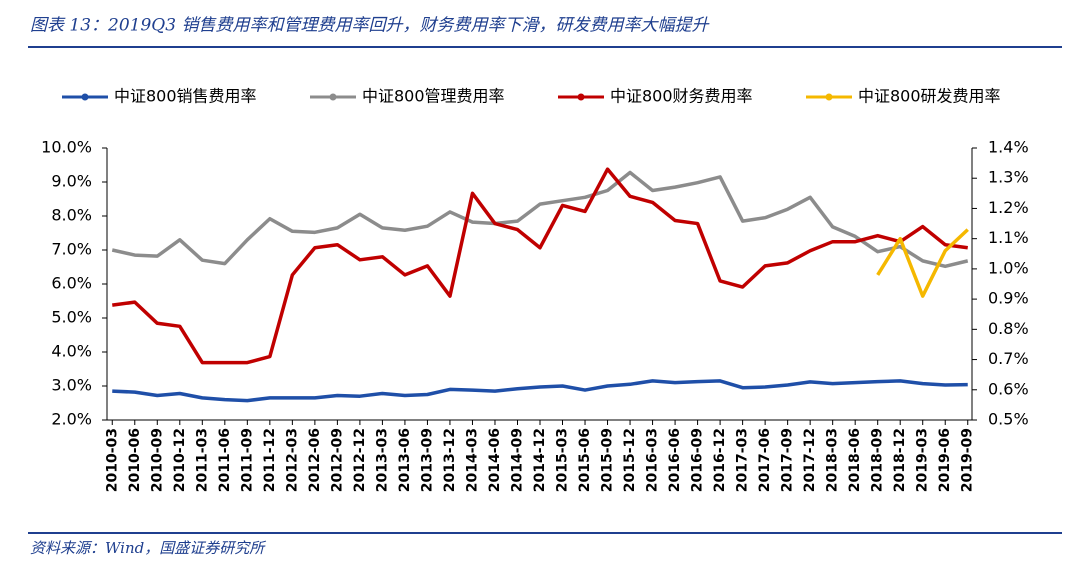 This screenshot has height=569, width=1080. I want to click on x-tick-label: 2013-09, so click(427, 460).